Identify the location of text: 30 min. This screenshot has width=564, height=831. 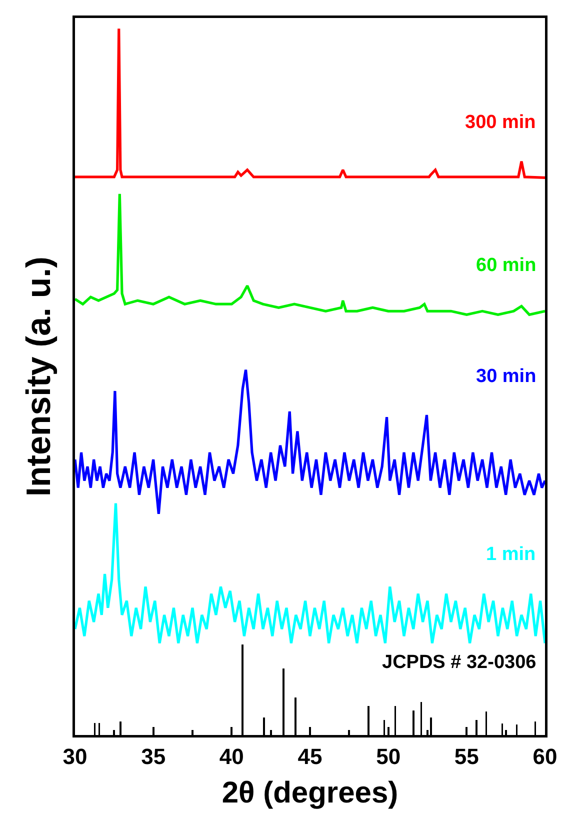
(506, 376).